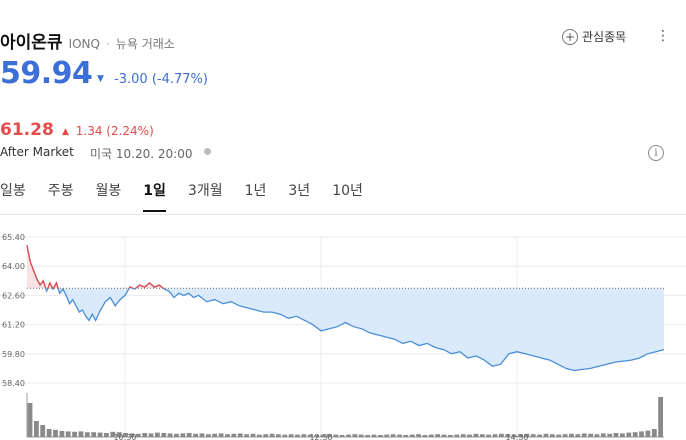 The image size is (686, 440). I want to click on price-change-value: -3.00 (-4.77%), so click(161, 79).